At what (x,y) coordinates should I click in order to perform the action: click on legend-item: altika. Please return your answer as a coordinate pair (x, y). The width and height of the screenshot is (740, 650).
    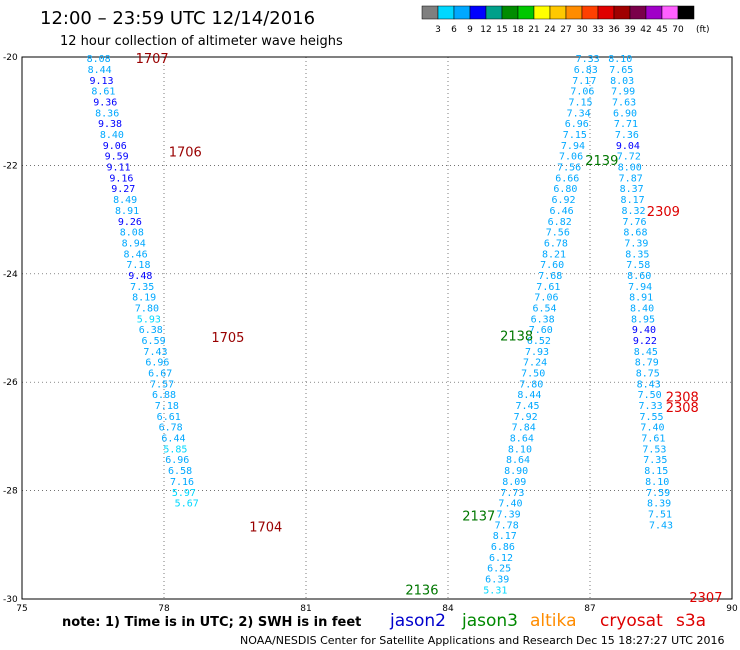
    Looking at the image, I should click on (553, 621).